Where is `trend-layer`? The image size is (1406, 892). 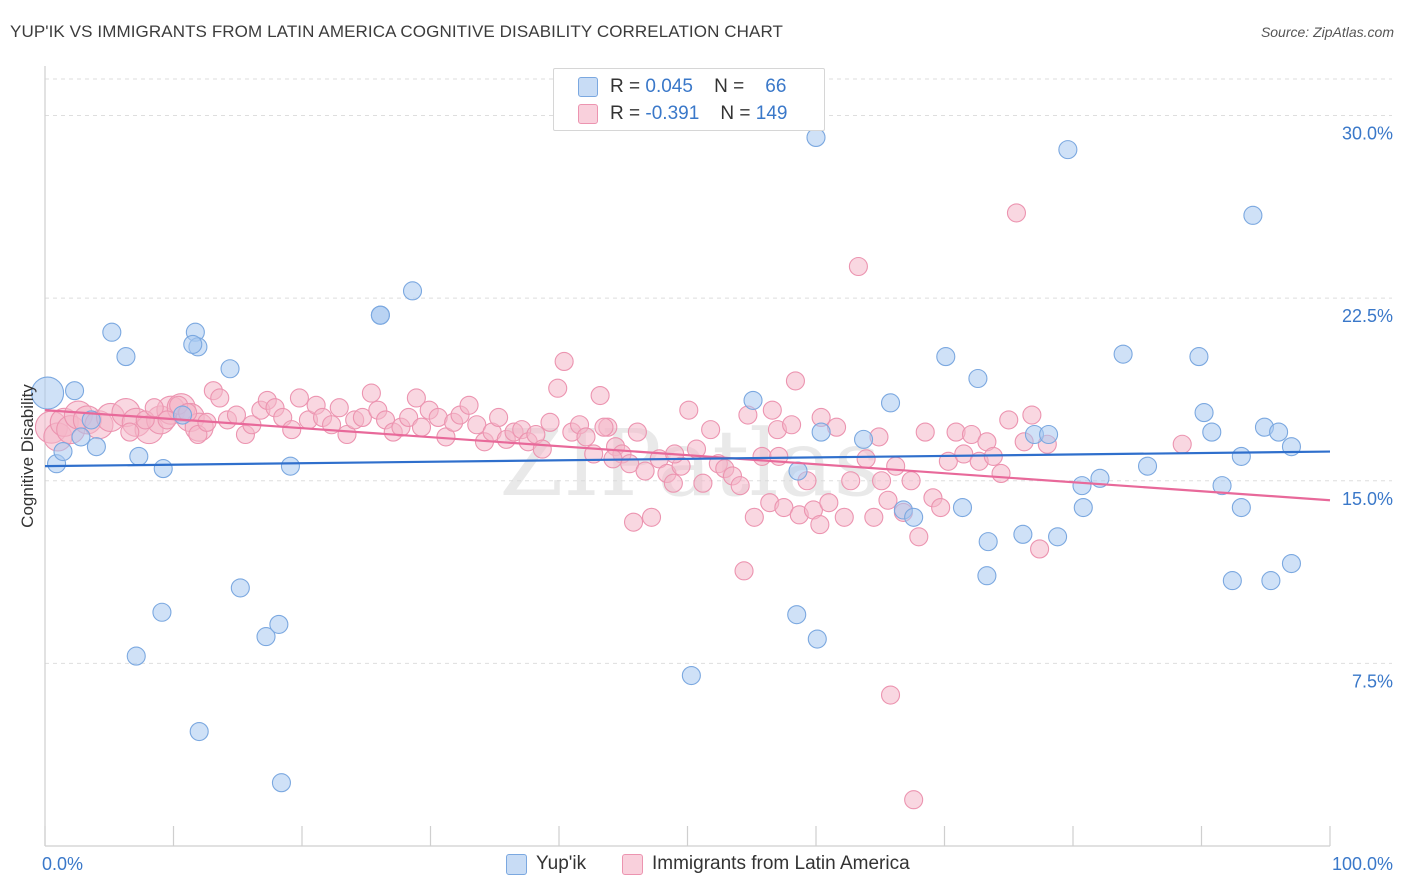
trend-layer is located at coordinates (687, 455).